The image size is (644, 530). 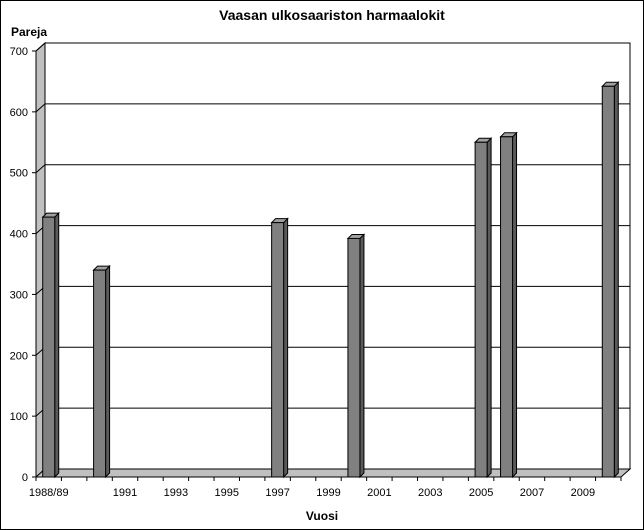 What do you see at coordinates (176, 493) in the screenshot?
I see `x-tick-label: 1993` at bounding box center [176, 493].